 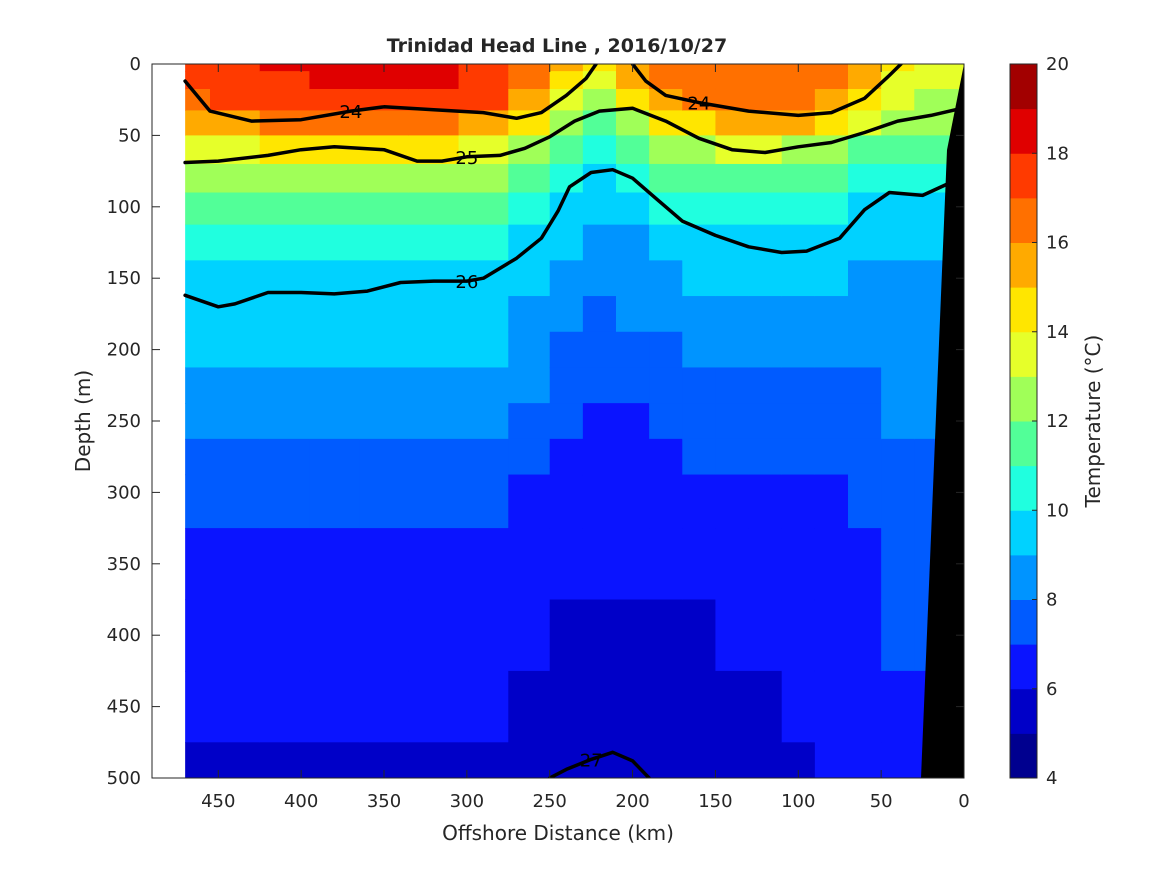 What do you see at coordinates (1051, 778) in the screenshot?
I see `colorbar-tick-label: 4` at bounding box center [1051, 778].